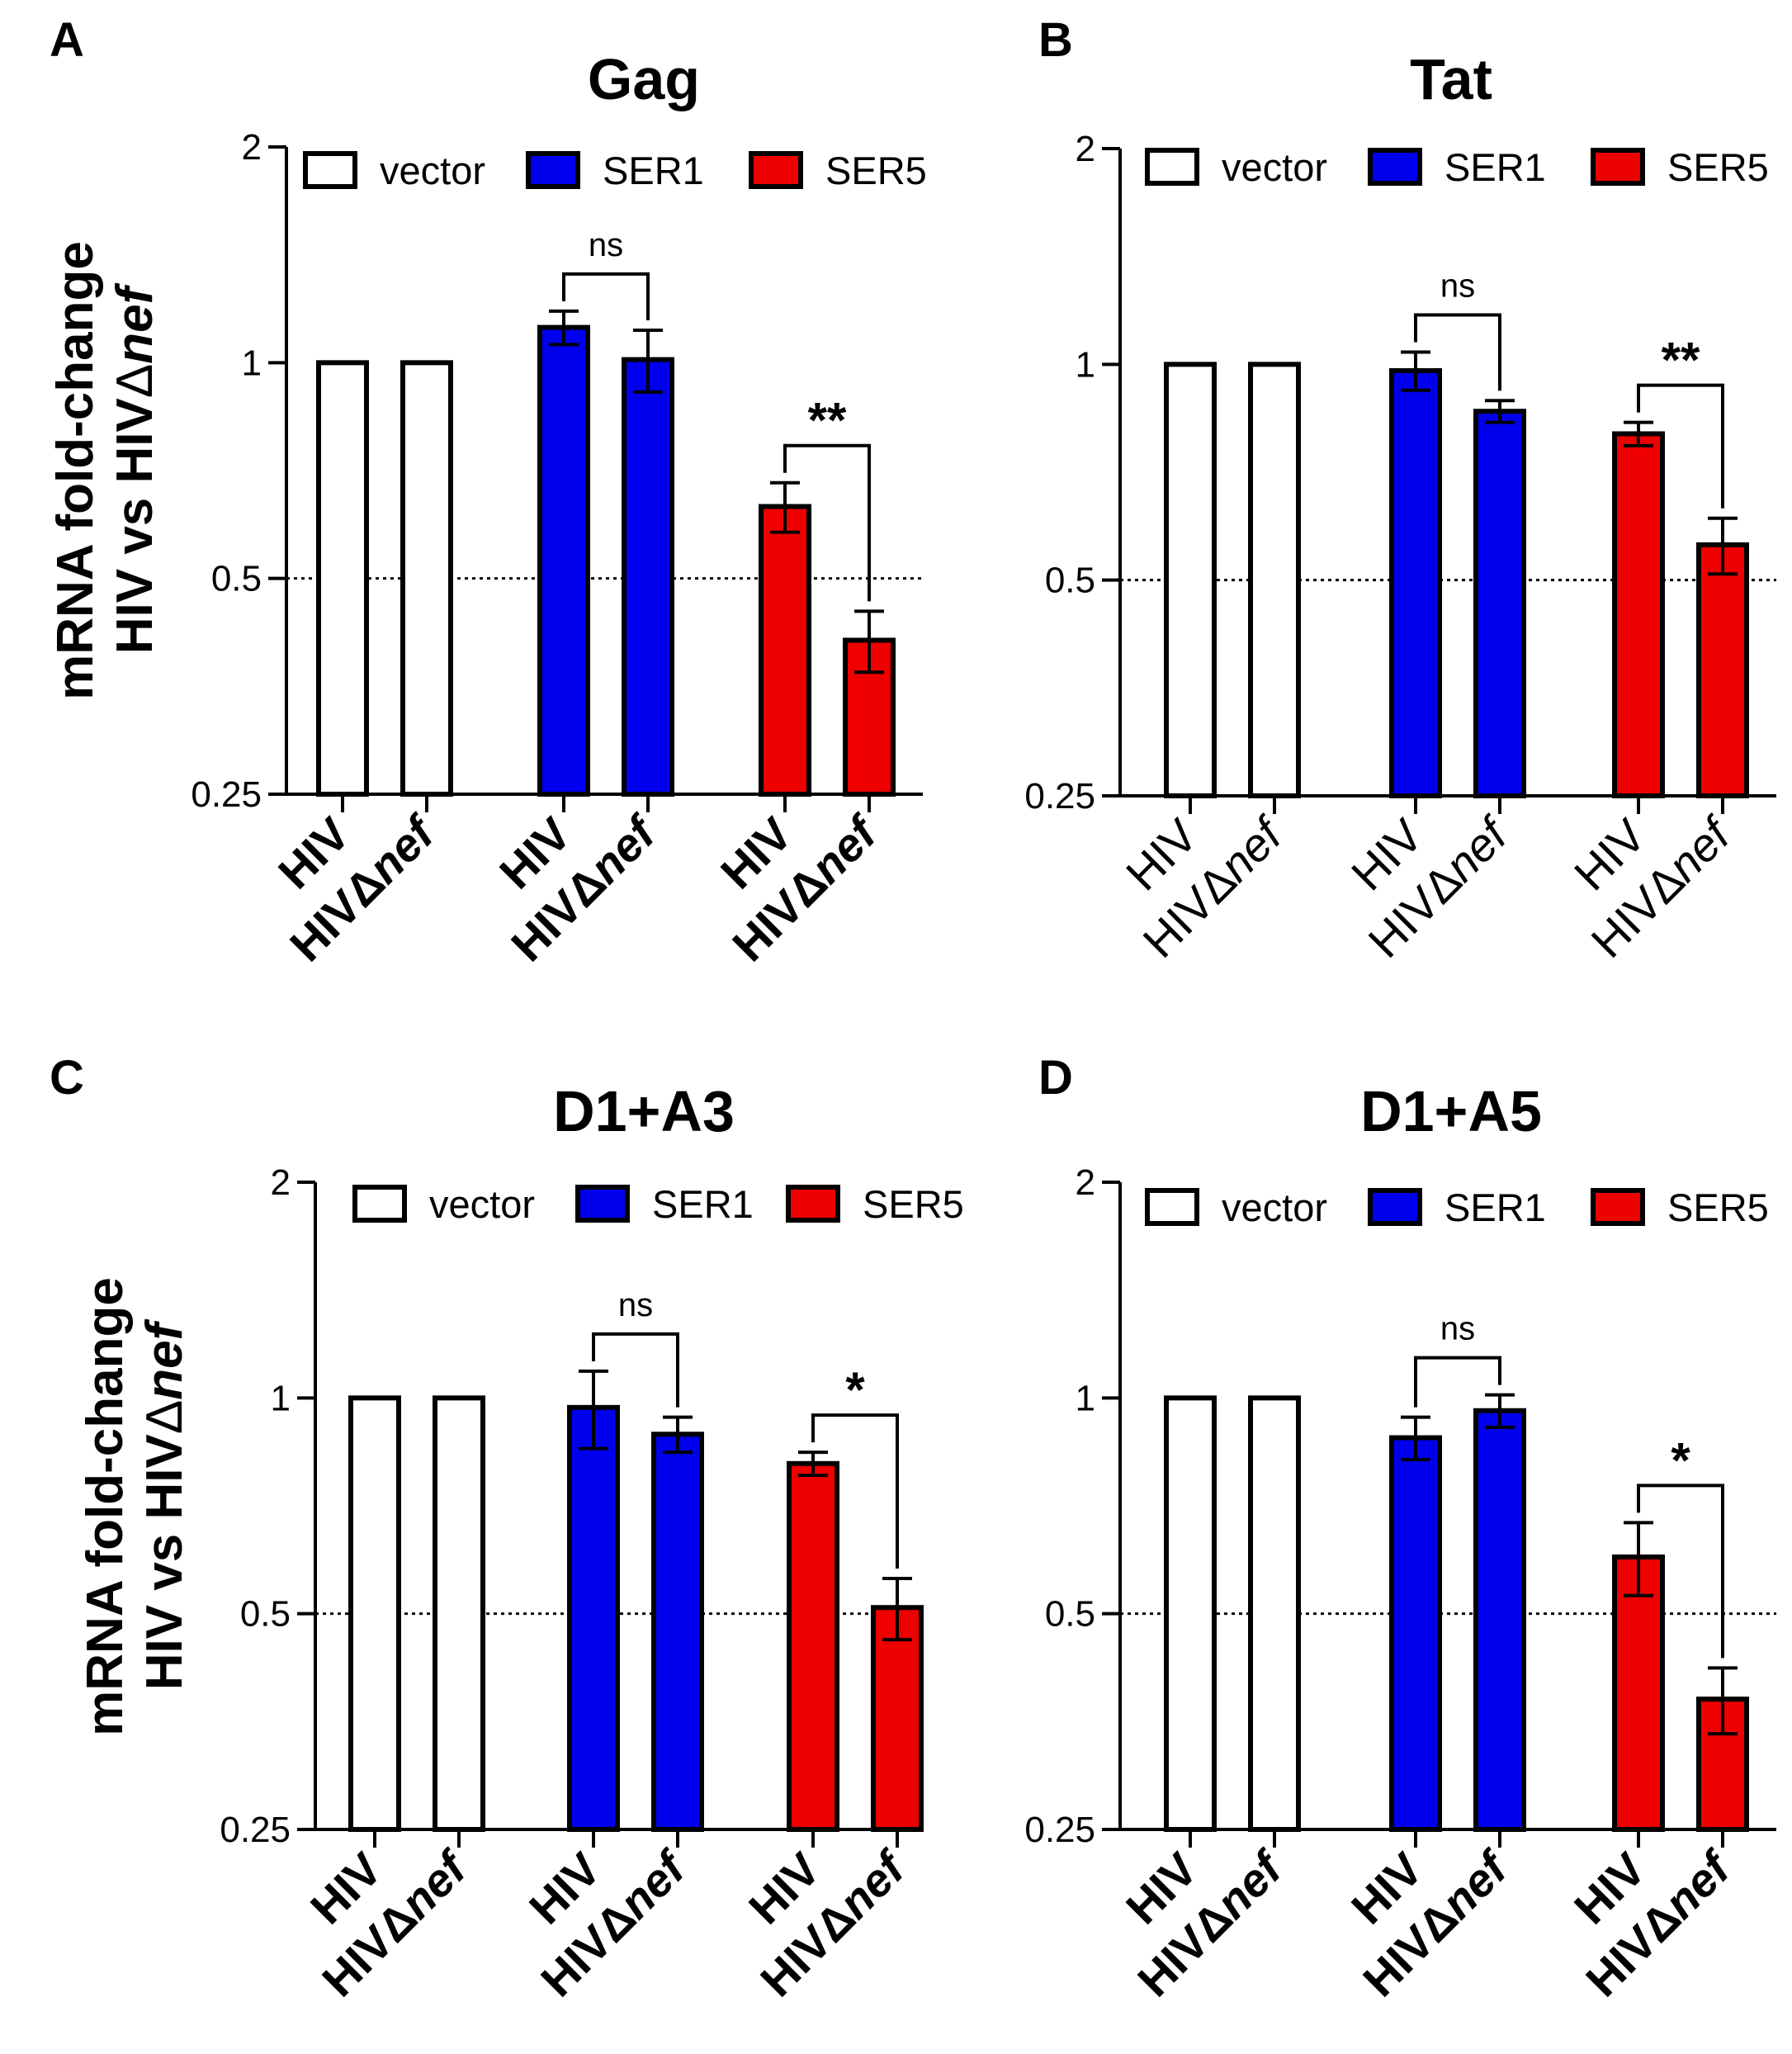  Describe the element at coordinates (644, 1111) in the screenshot. I see `chart-title: D1+A3` at that location.